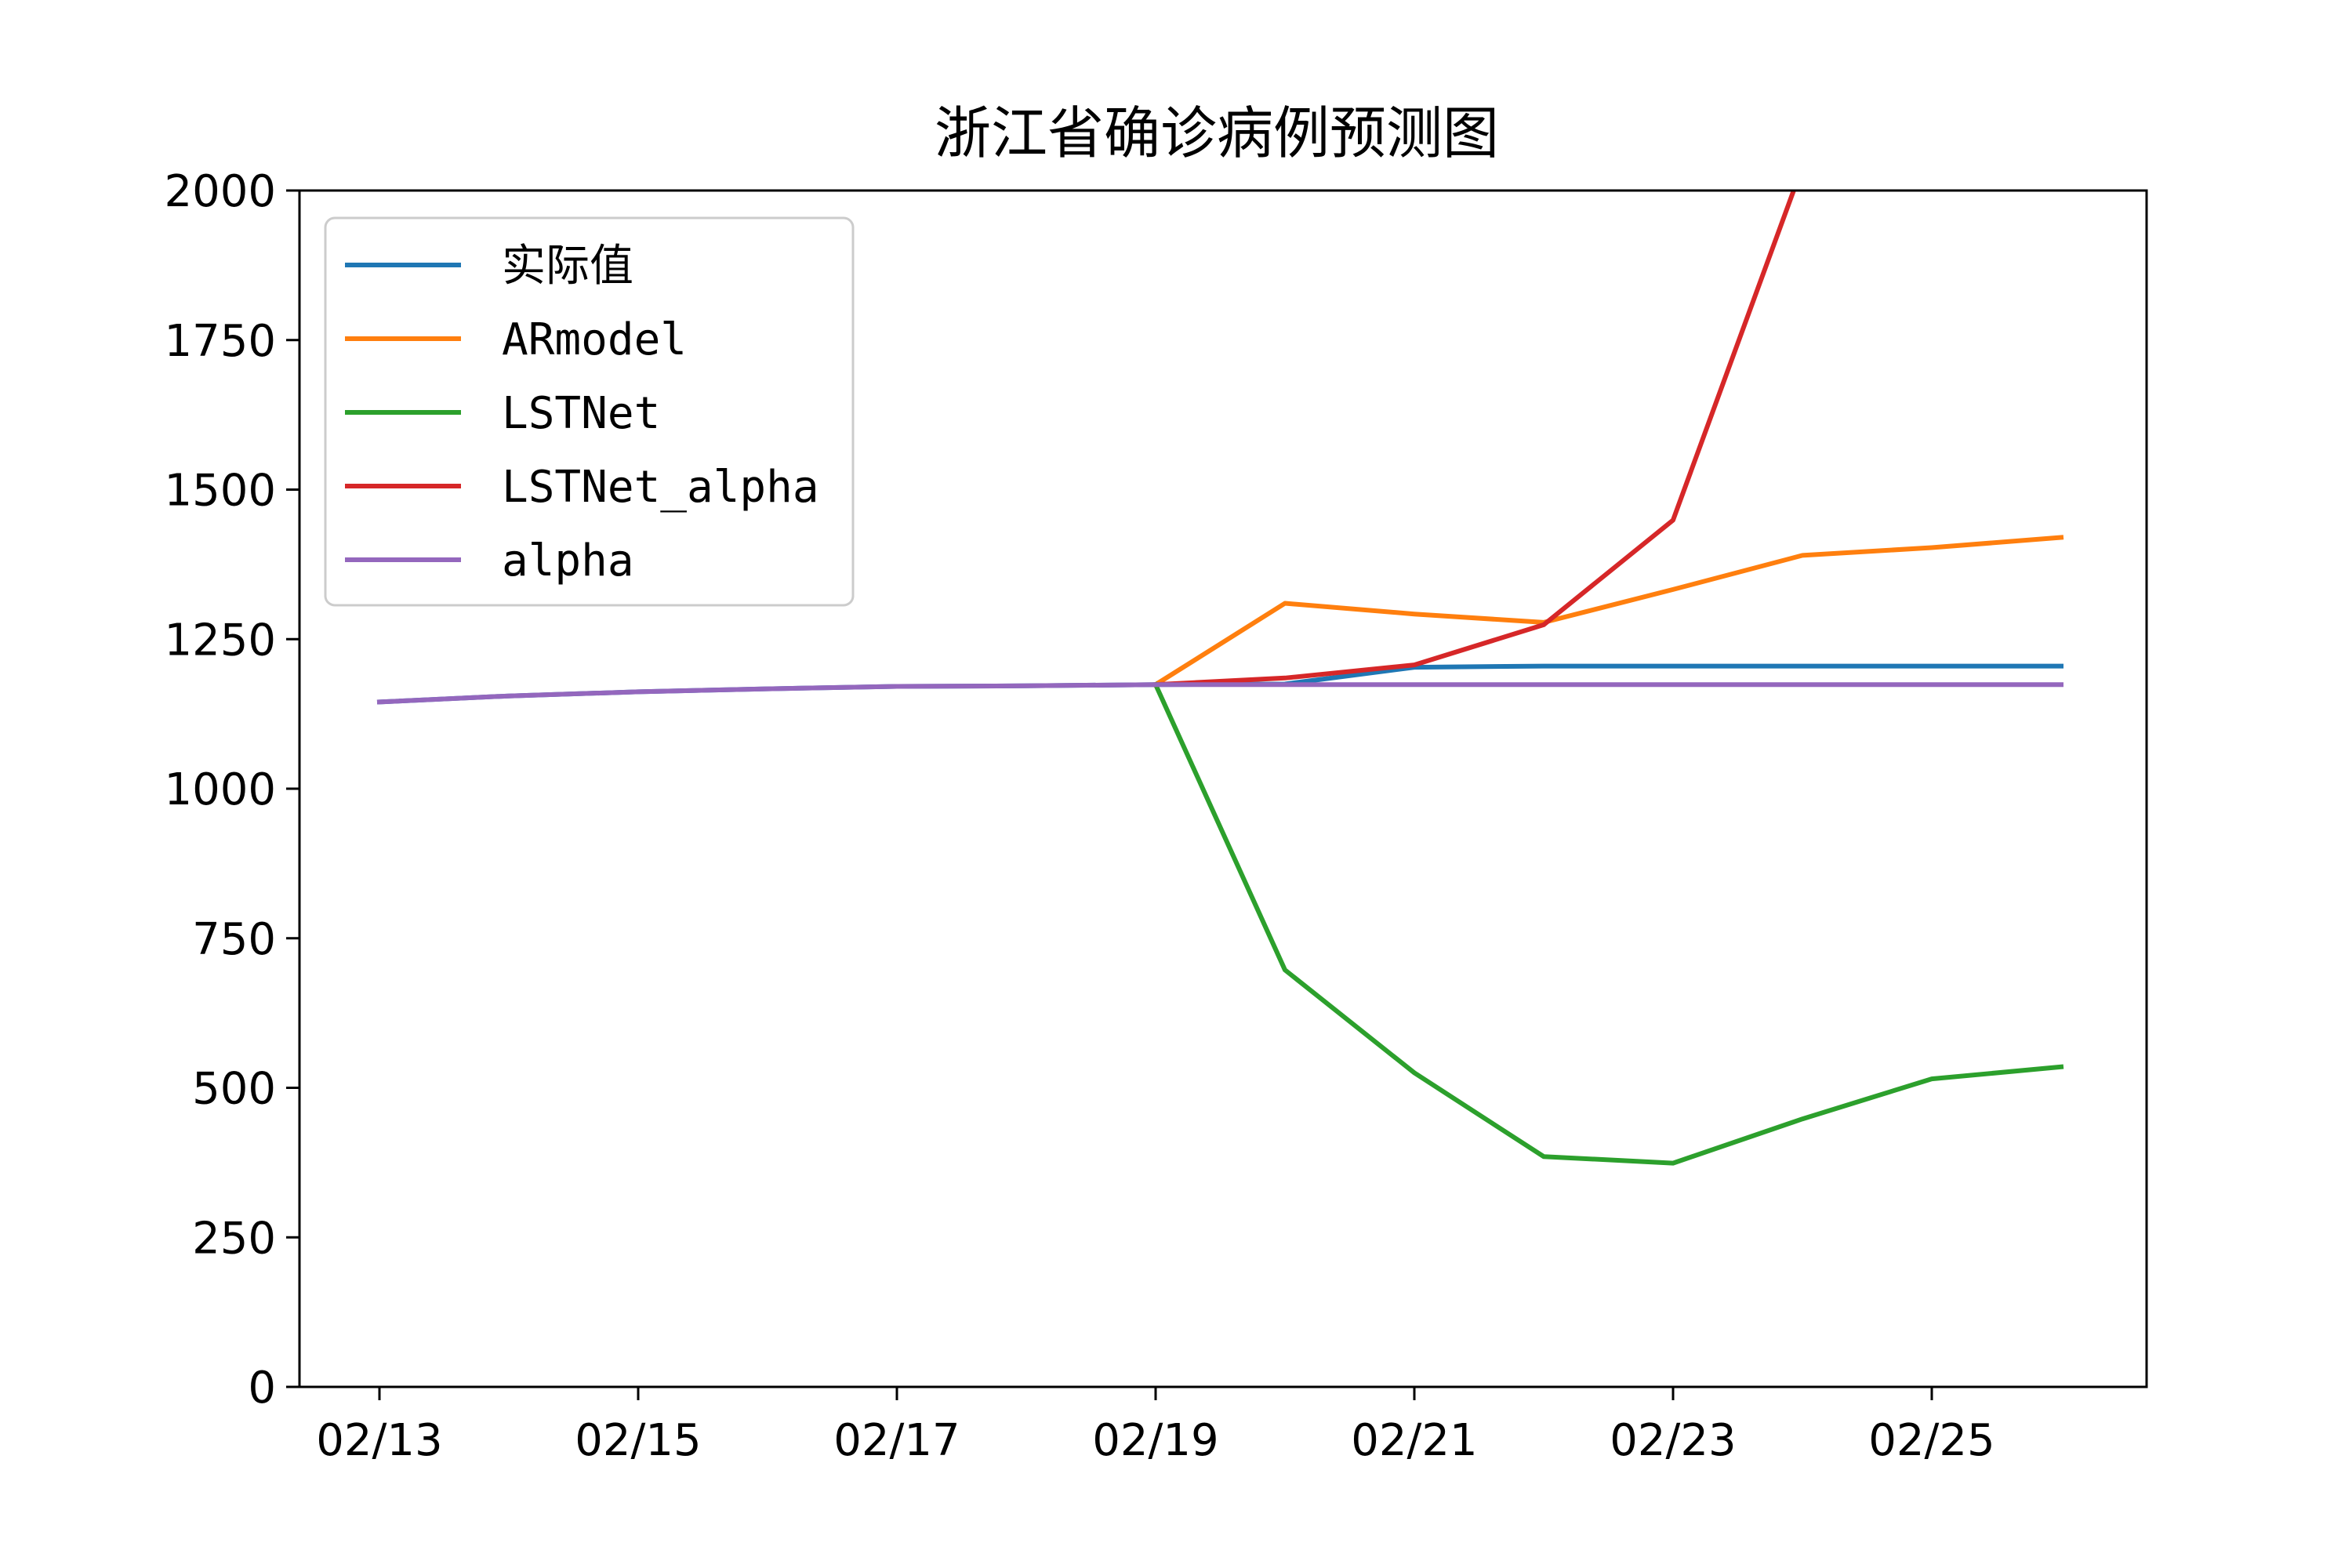 The height and width of the screenshot is (1568, 2352). I want to click on x-tick-label: 02/15, so click(638, 1440).